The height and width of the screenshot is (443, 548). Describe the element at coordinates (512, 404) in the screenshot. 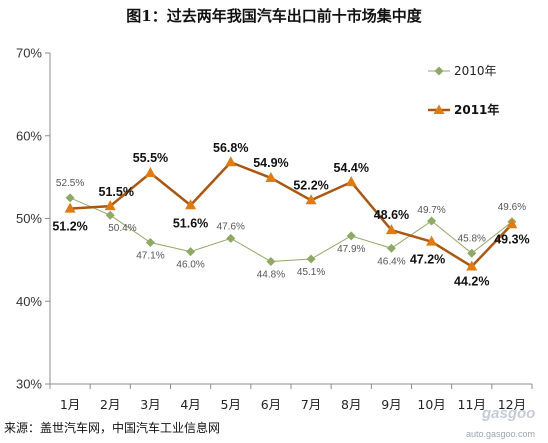

I see `x-tick-label: 12月` at that location.